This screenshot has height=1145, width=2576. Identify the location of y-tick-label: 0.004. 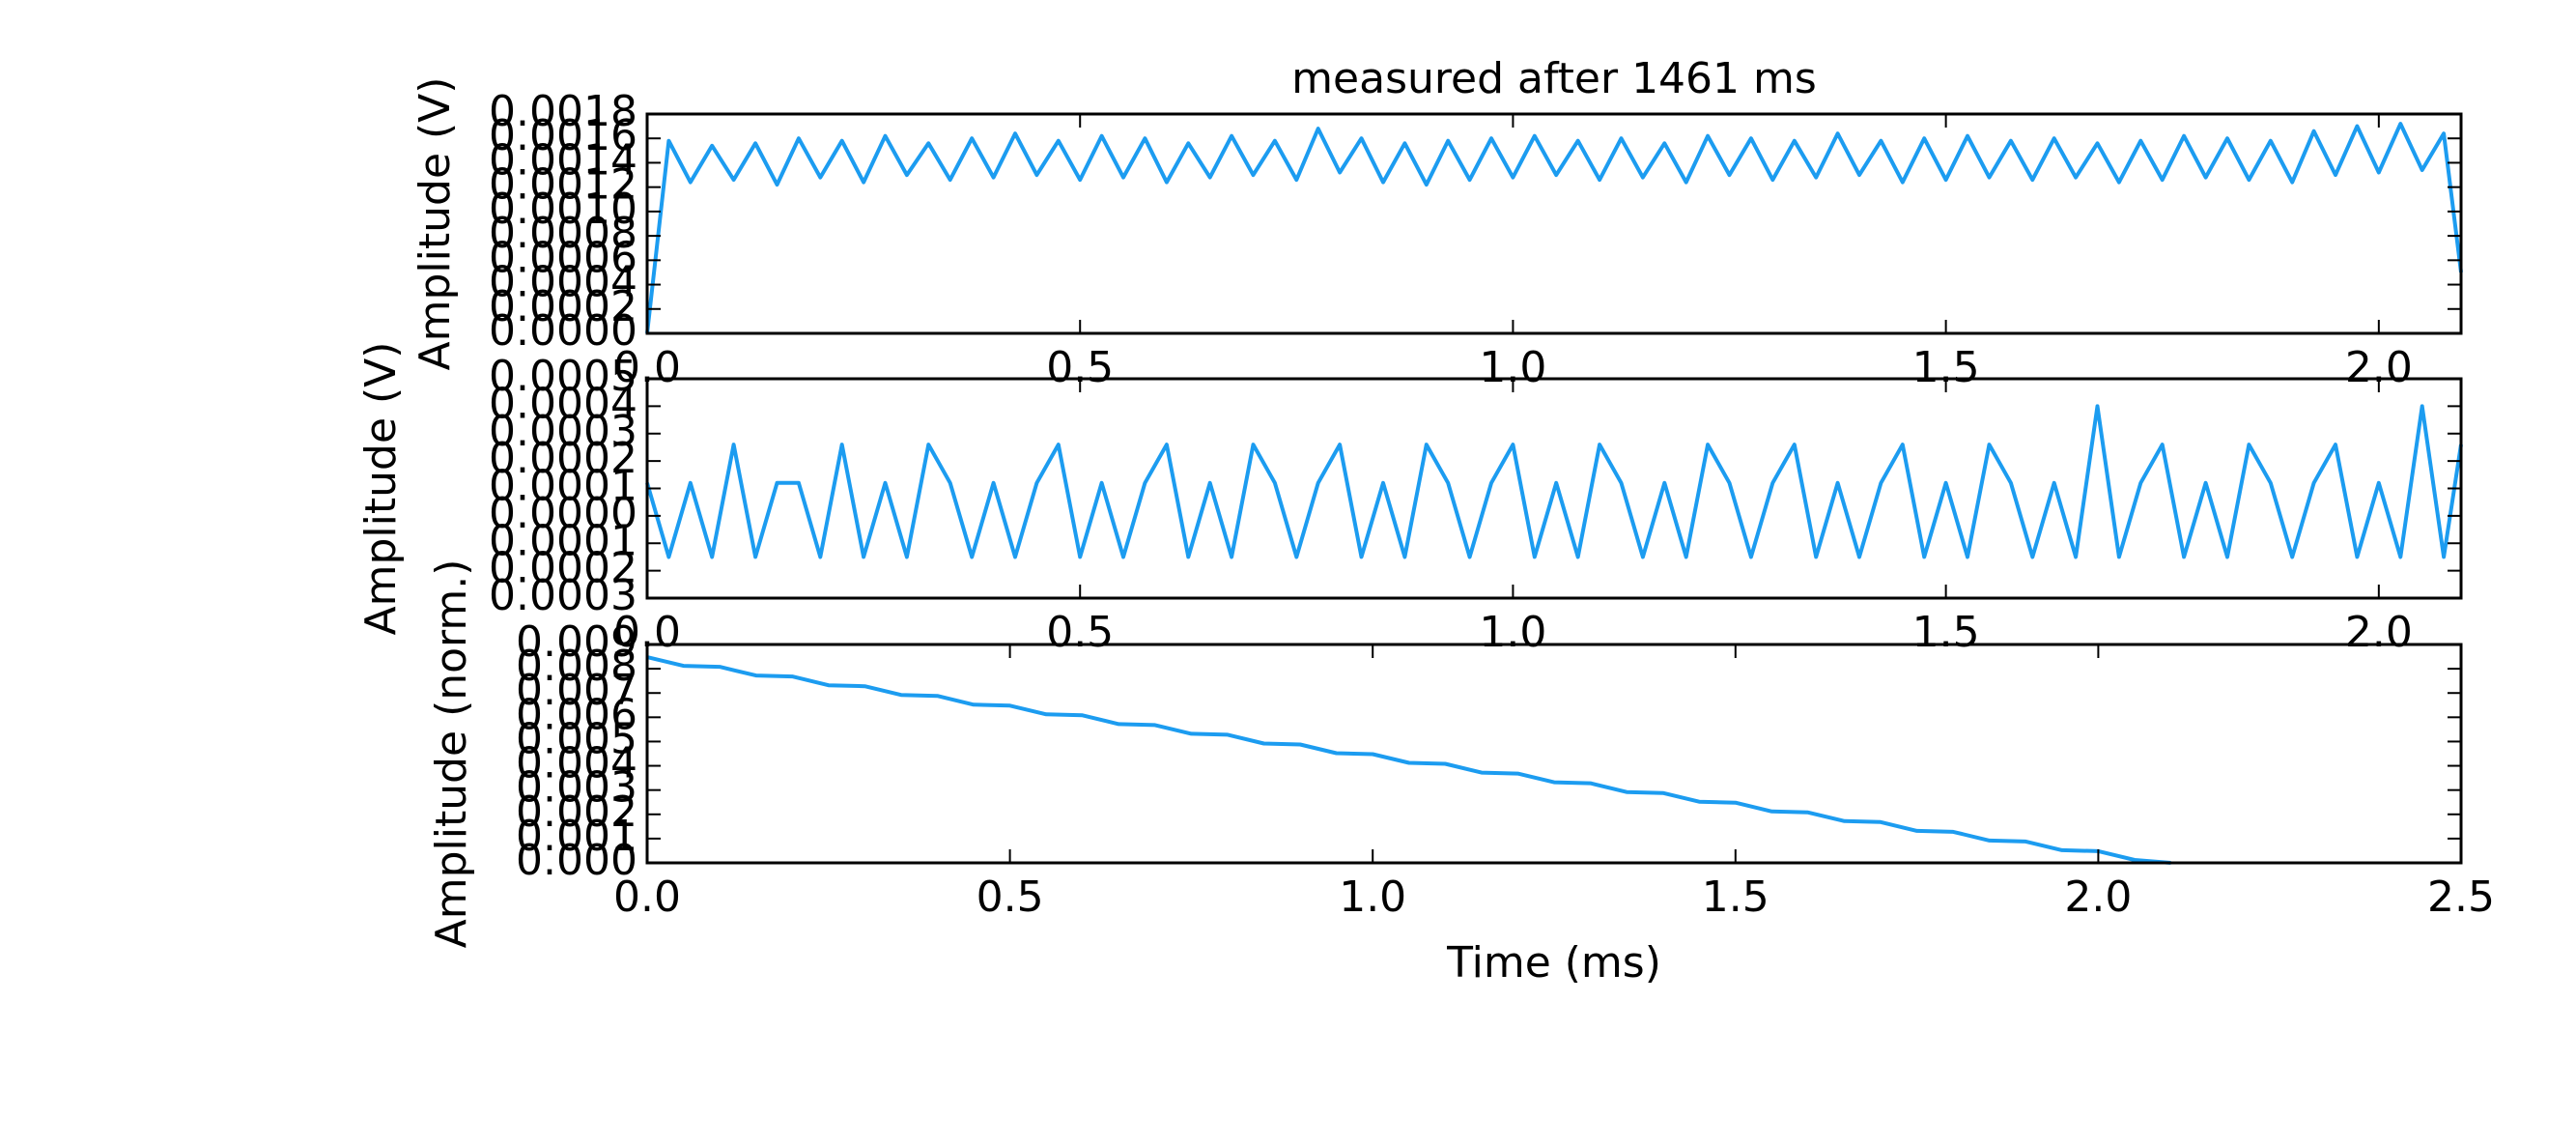
(576, 763).